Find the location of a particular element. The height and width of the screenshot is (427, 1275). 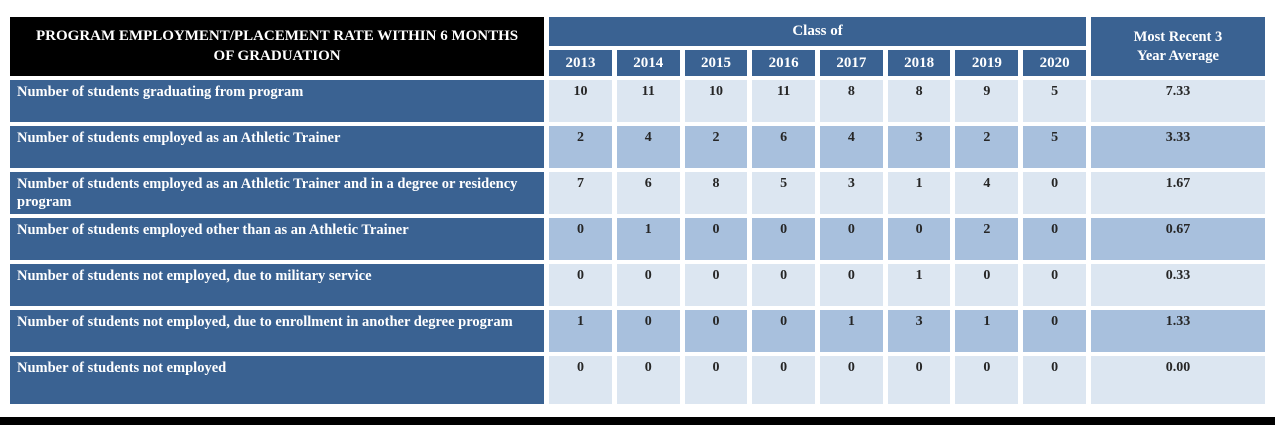

average-cell: 0.00 is located at coordinates (1177, 380).